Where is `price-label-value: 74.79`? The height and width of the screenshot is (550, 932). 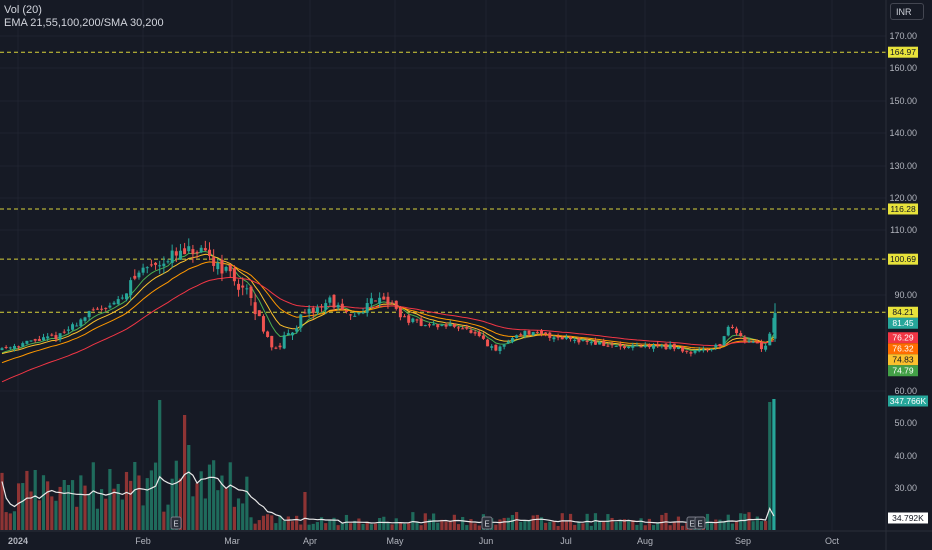 price-label-value: 74.79 is located at coordinates (903, 371).